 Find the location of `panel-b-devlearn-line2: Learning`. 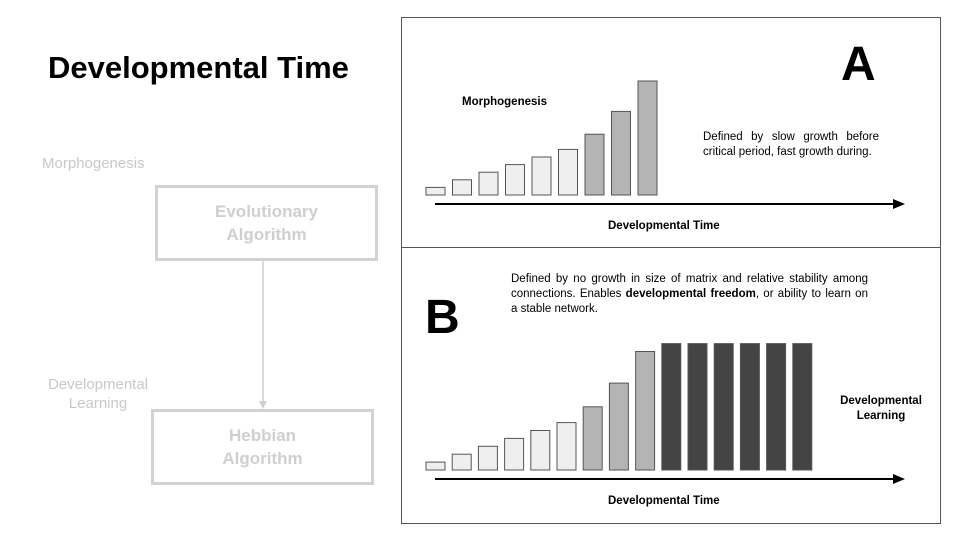

panel-b-devlearn-line2: Learning is located at coordinates (881, 416).